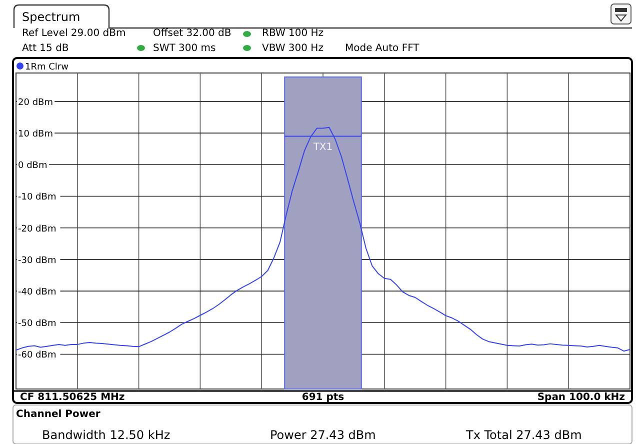  I want to click on text: Span 100.0 kHz, so click(581, 397).